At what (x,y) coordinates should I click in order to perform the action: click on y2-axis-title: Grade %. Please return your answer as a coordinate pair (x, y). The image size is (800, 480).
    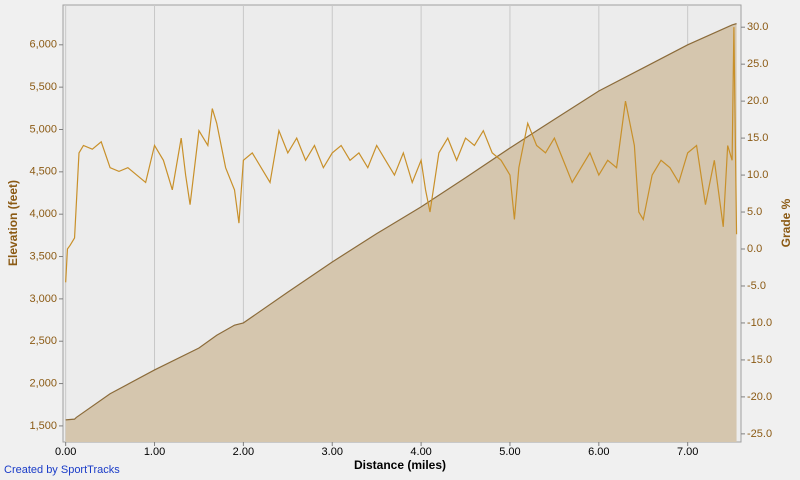
    Looking at the image, I should click on (786, 222).